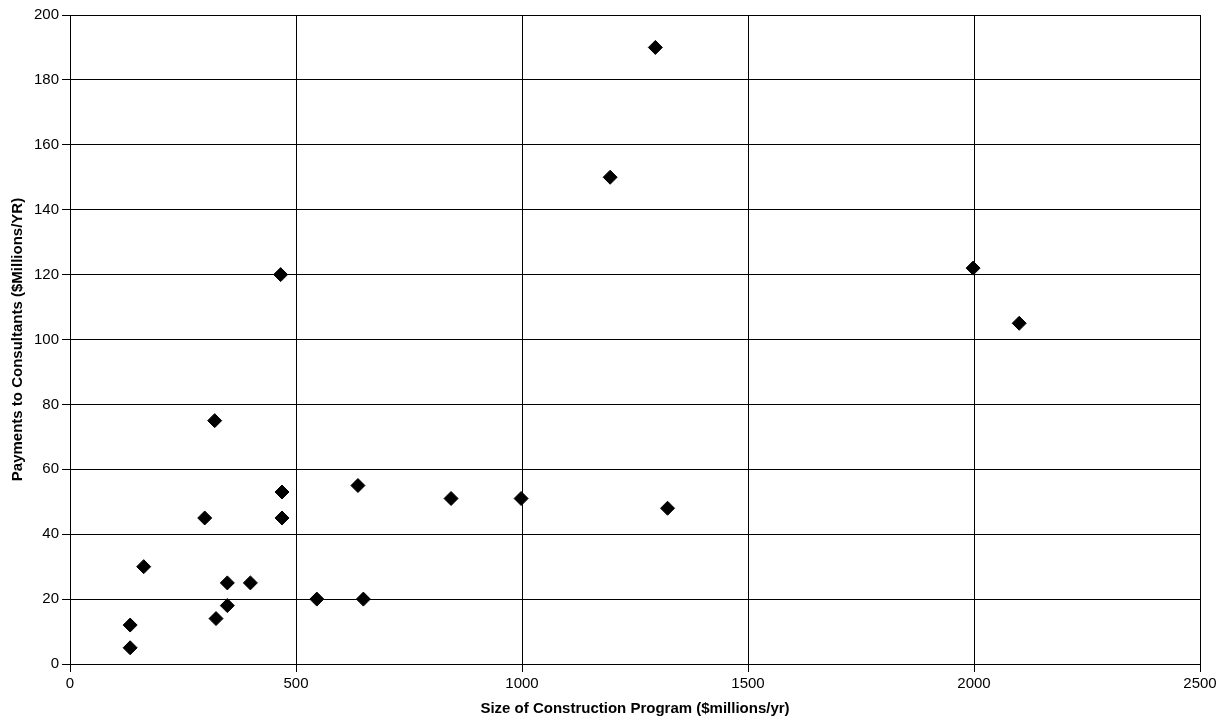 Image resolution: width=1225 pixels, height=727 pixels. Describe the element at coordinates (296, 683) in the screenshot. I see `x-tick-label: 500` at that location.